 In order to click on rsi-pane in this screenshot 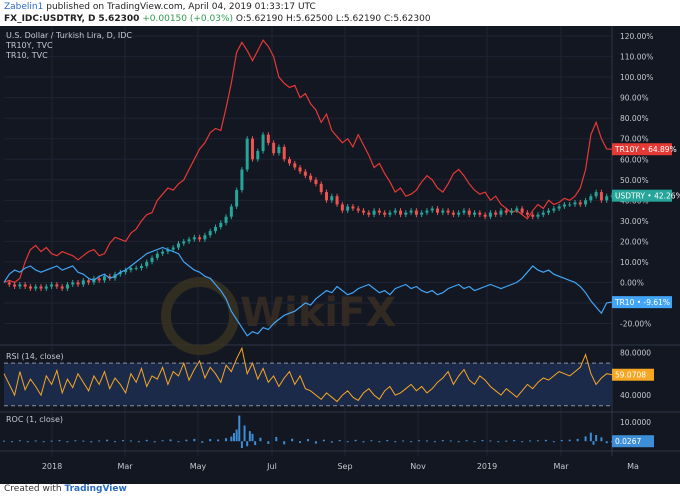, I will do `click(308, 376)`.